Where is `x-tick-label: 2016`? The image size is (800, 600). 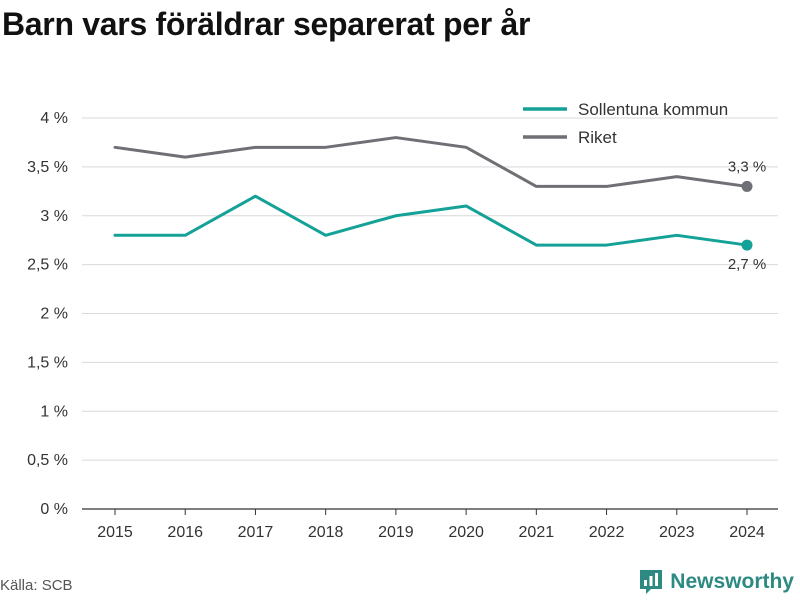
x-tick-label: 2016 is located at coordinates (185, 532).